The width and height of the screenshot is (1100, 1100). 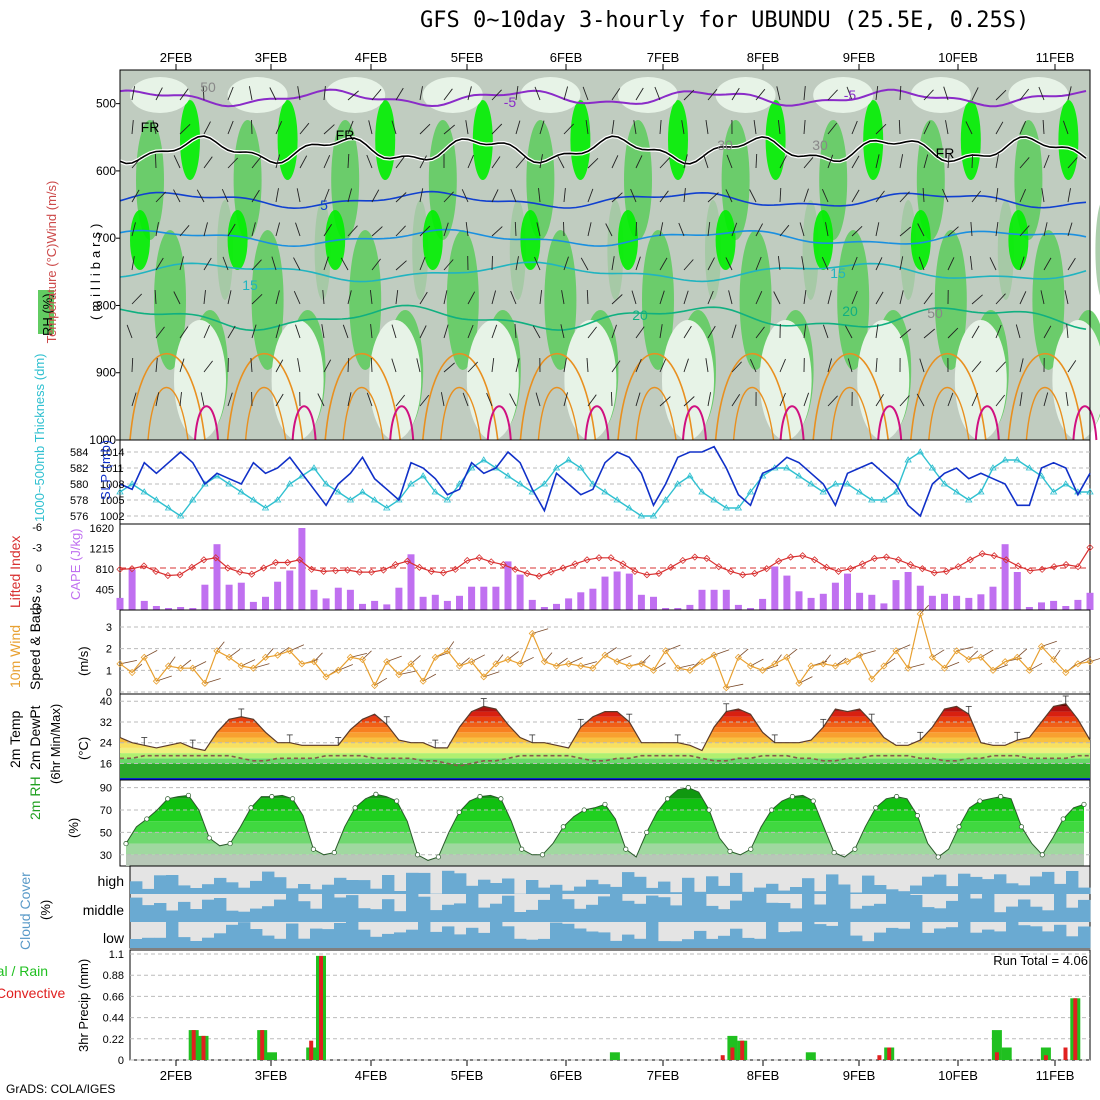 What do you see at coordinates (1006, 1053) in the screenshot?
I see `precip-total-bar` at bounding box center [1006, 1053].